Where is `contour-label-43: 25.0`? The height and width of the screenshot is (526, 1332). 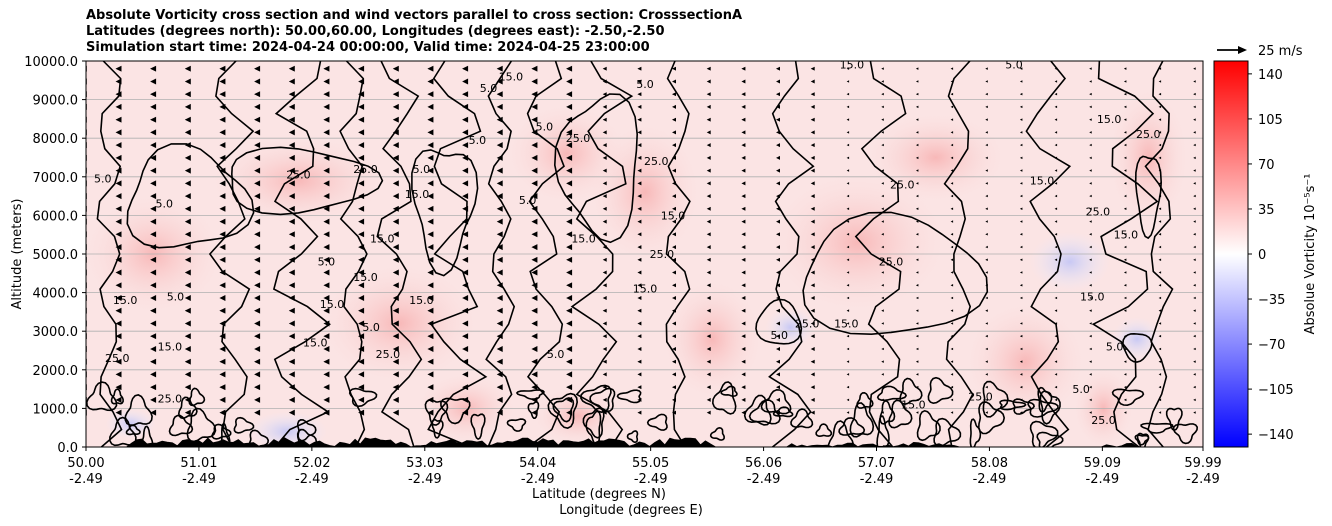 contour-label-43: 25.0 is located at coordinates (1148, 134).